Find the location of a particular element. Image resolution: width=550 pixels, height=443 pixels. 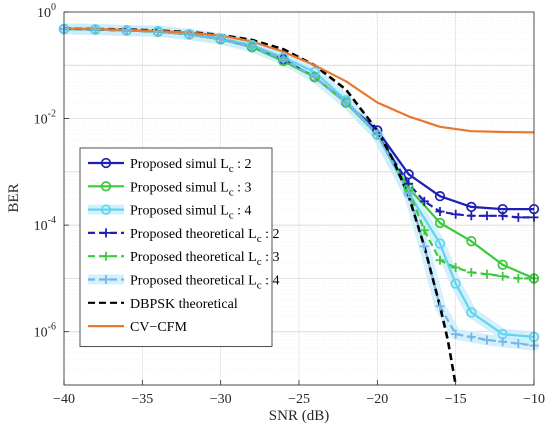

legend-label: CV−CFM is located at coordinates (158, 327).